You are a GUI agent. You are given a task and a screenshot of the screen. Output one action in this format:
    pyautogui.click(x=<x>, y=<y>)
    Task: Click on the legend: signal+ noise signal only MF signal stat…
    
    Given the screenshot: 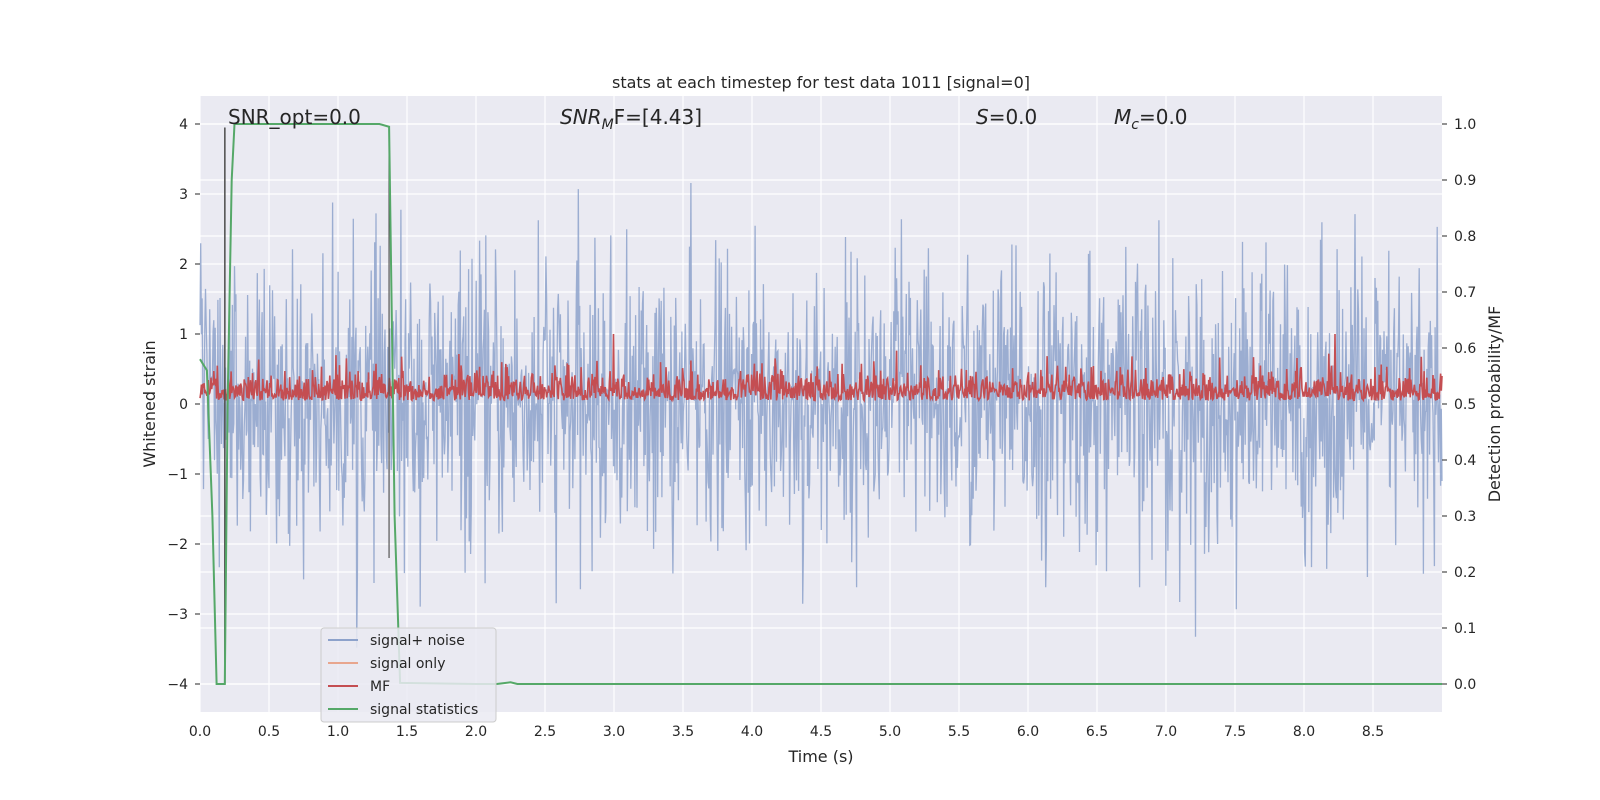 What is the action you would take?
    pyautogui.click(x=408, y=675)
    